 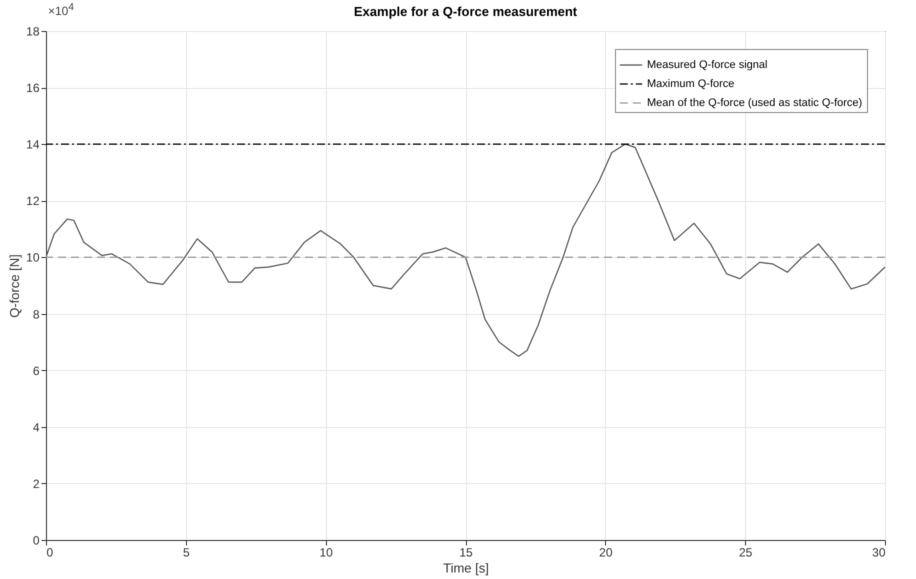 I want to click on y-tick-label: 0, so click(x=36, y=541).